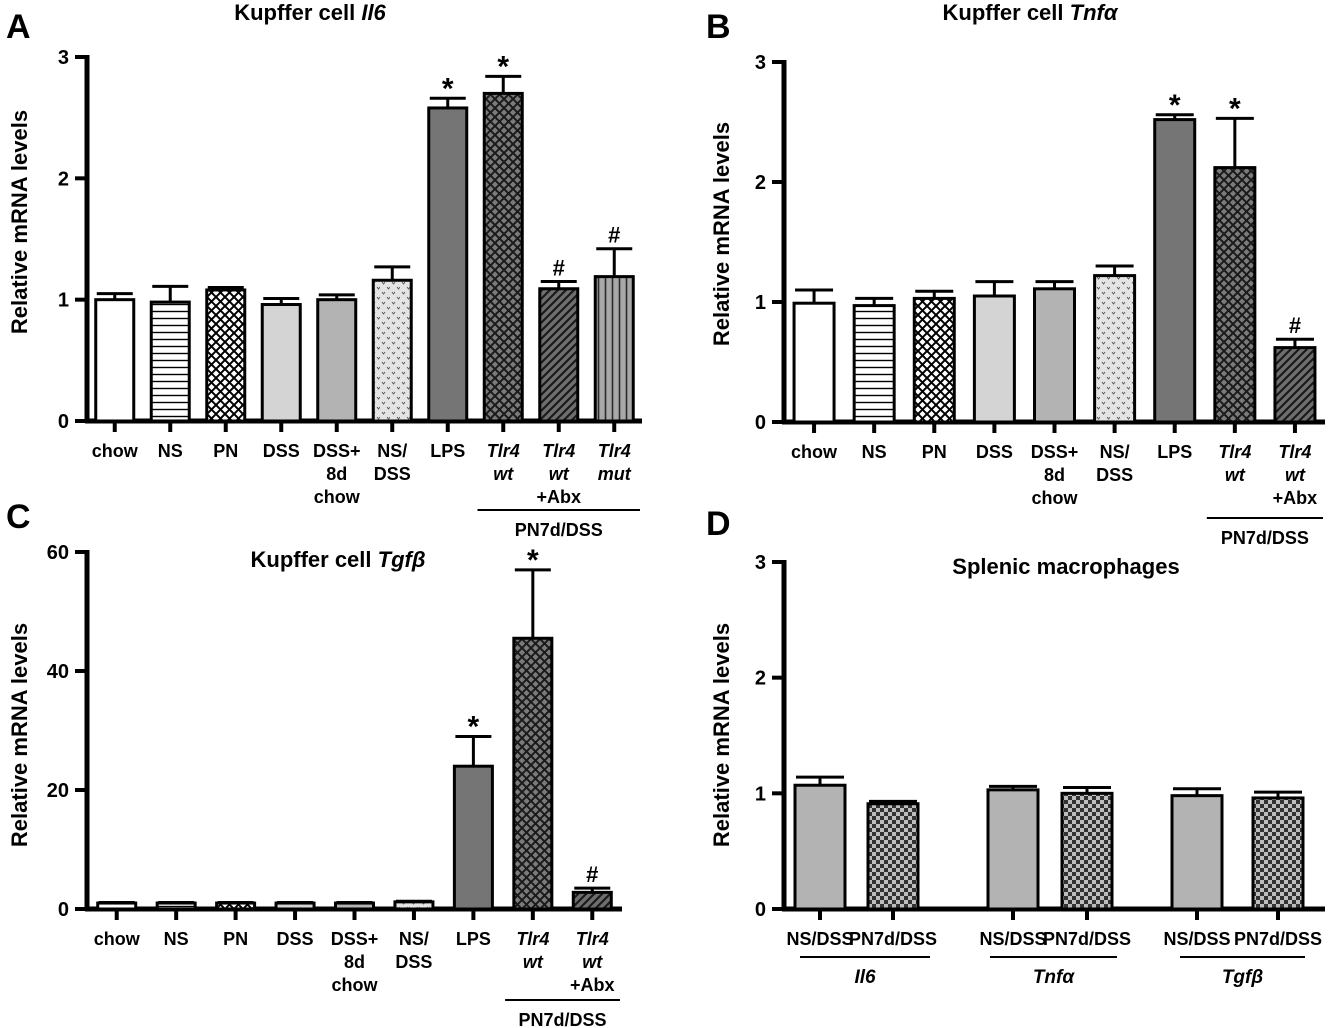 The width and height of the screenshot is (1333, 1028). What do you see at coordinates (721, 234) in the screenshot?
I see `y-axis-label-b: Relative mRNA levels` at bounding box center [721, 234].